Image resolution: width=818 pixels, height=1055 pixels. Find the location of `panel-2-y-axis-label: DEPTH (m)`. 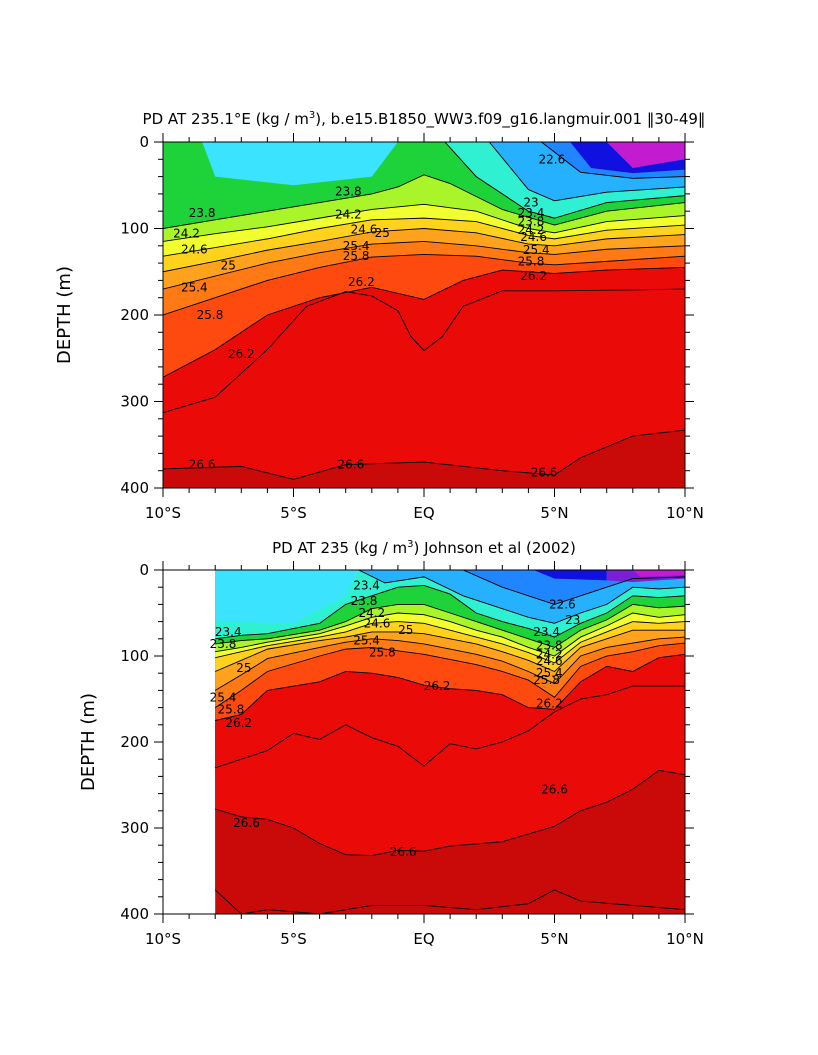

panel-2-y-axis-label: DEPTH (m) is located at coordinates (88, 742).